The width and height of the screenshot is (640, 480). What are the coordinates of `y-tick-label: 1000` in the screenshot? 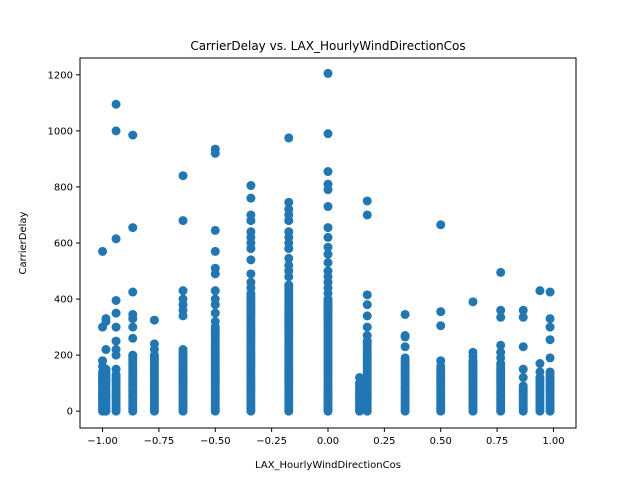 It's located at (60, 131).